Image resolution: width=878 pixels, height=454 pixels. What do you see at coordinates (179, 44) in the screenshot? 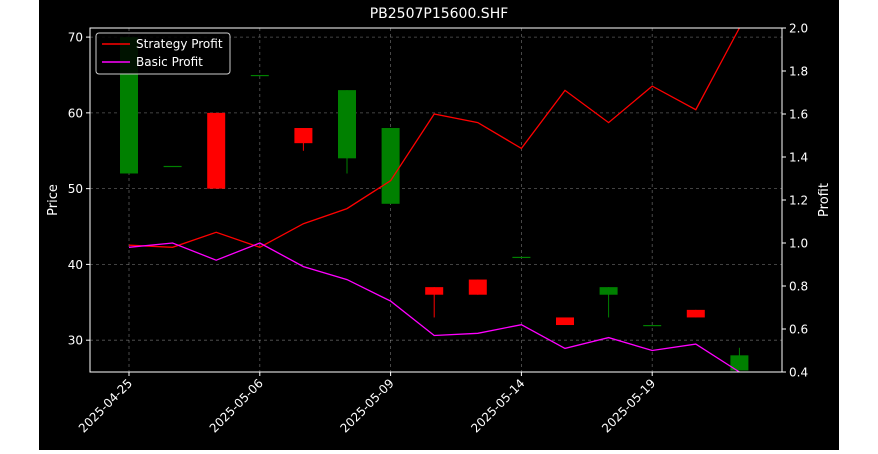
I see `legend-label-strategy: Strategy Profit` at bounding box center [179, 44].